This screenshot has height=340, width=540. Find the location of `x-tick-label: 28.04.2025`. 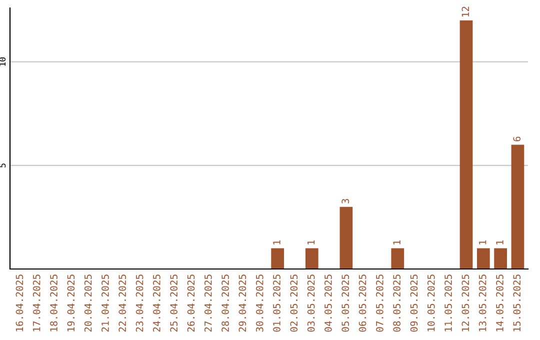

x-tick-label: 28.04.2025 is located at coordinates (225, 303).